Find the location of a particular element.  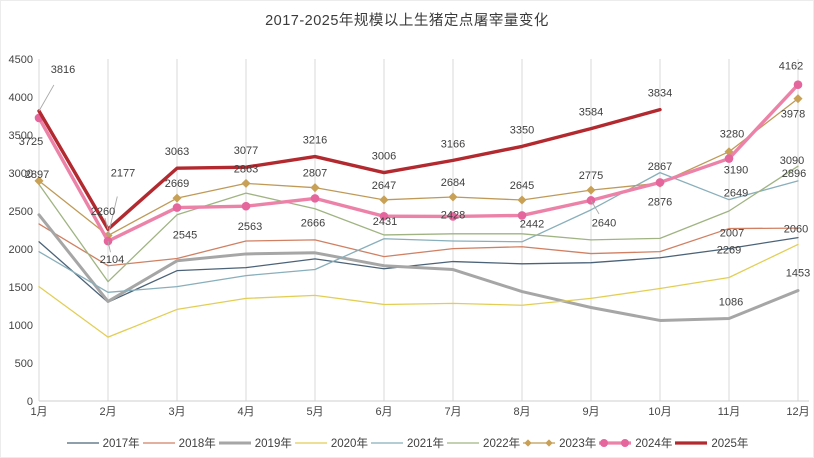

x-tick-label: 2月 is located at coordinates (107, 412).